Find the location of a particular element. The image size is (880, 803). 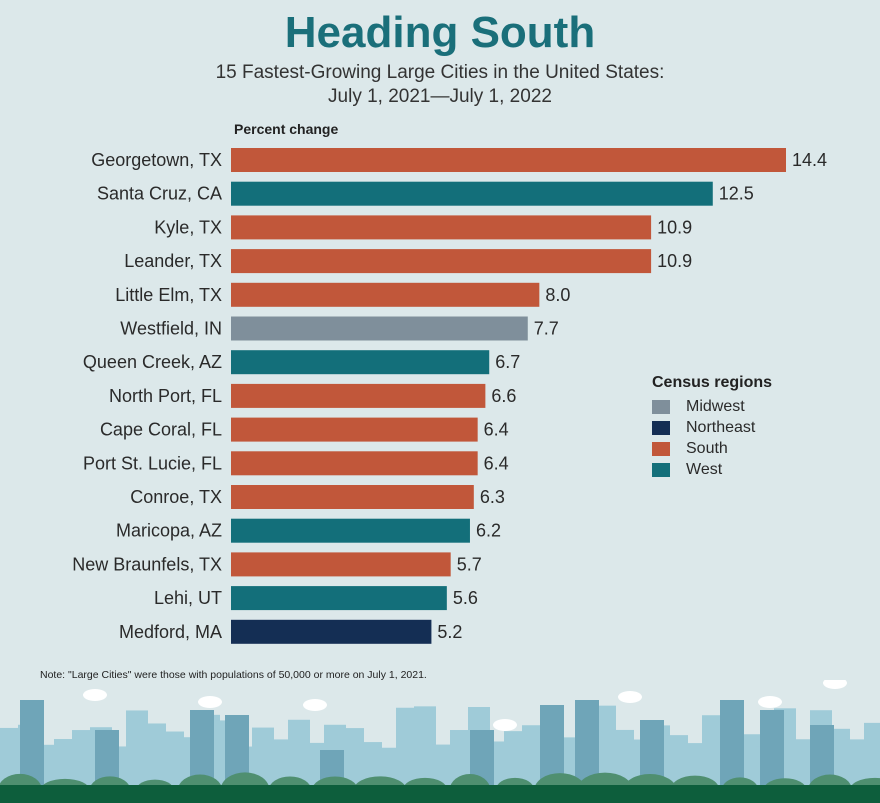

category-label: Santa Cruz, CA is located at coordinates (159, 194).